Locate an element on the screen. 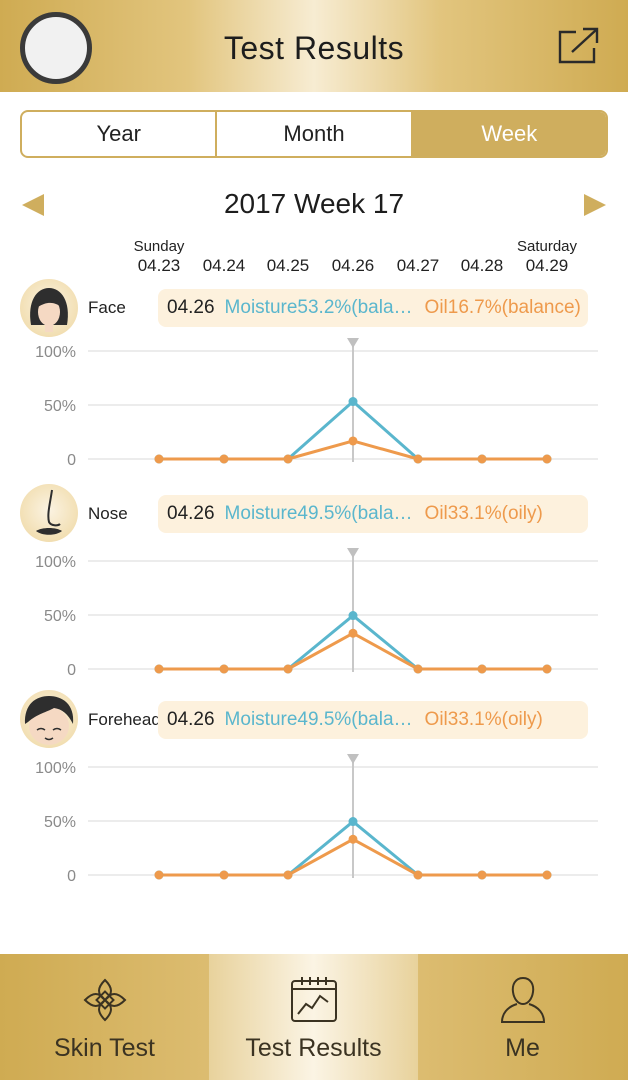 The image size is (628, 1080). week-navigator: 2017 Week 17 is located at coordinates (314, 205).